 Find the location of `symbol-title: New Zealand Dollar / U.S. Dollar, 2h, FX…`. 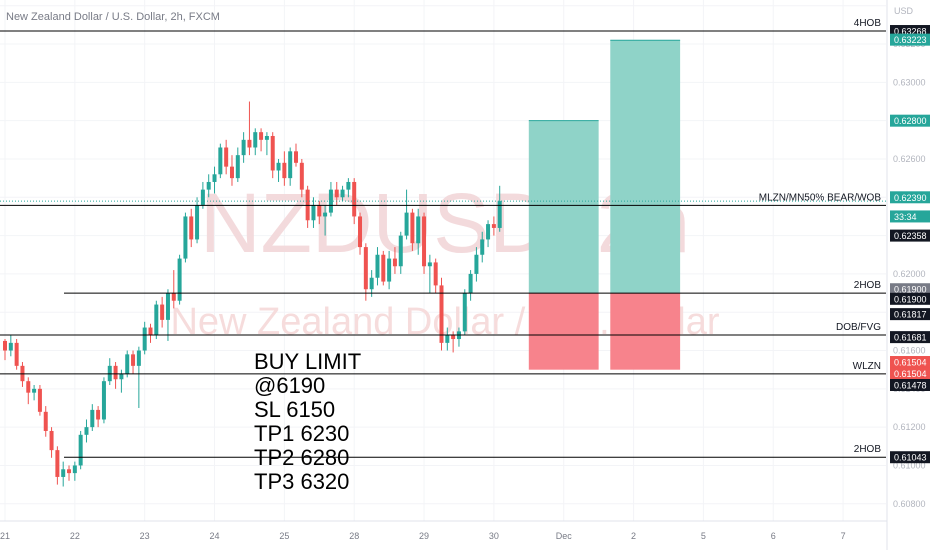

symbol-title: New Zealand Dollar / U.S. Dollar, 2h, FX… is located at coordinates (113, 17).